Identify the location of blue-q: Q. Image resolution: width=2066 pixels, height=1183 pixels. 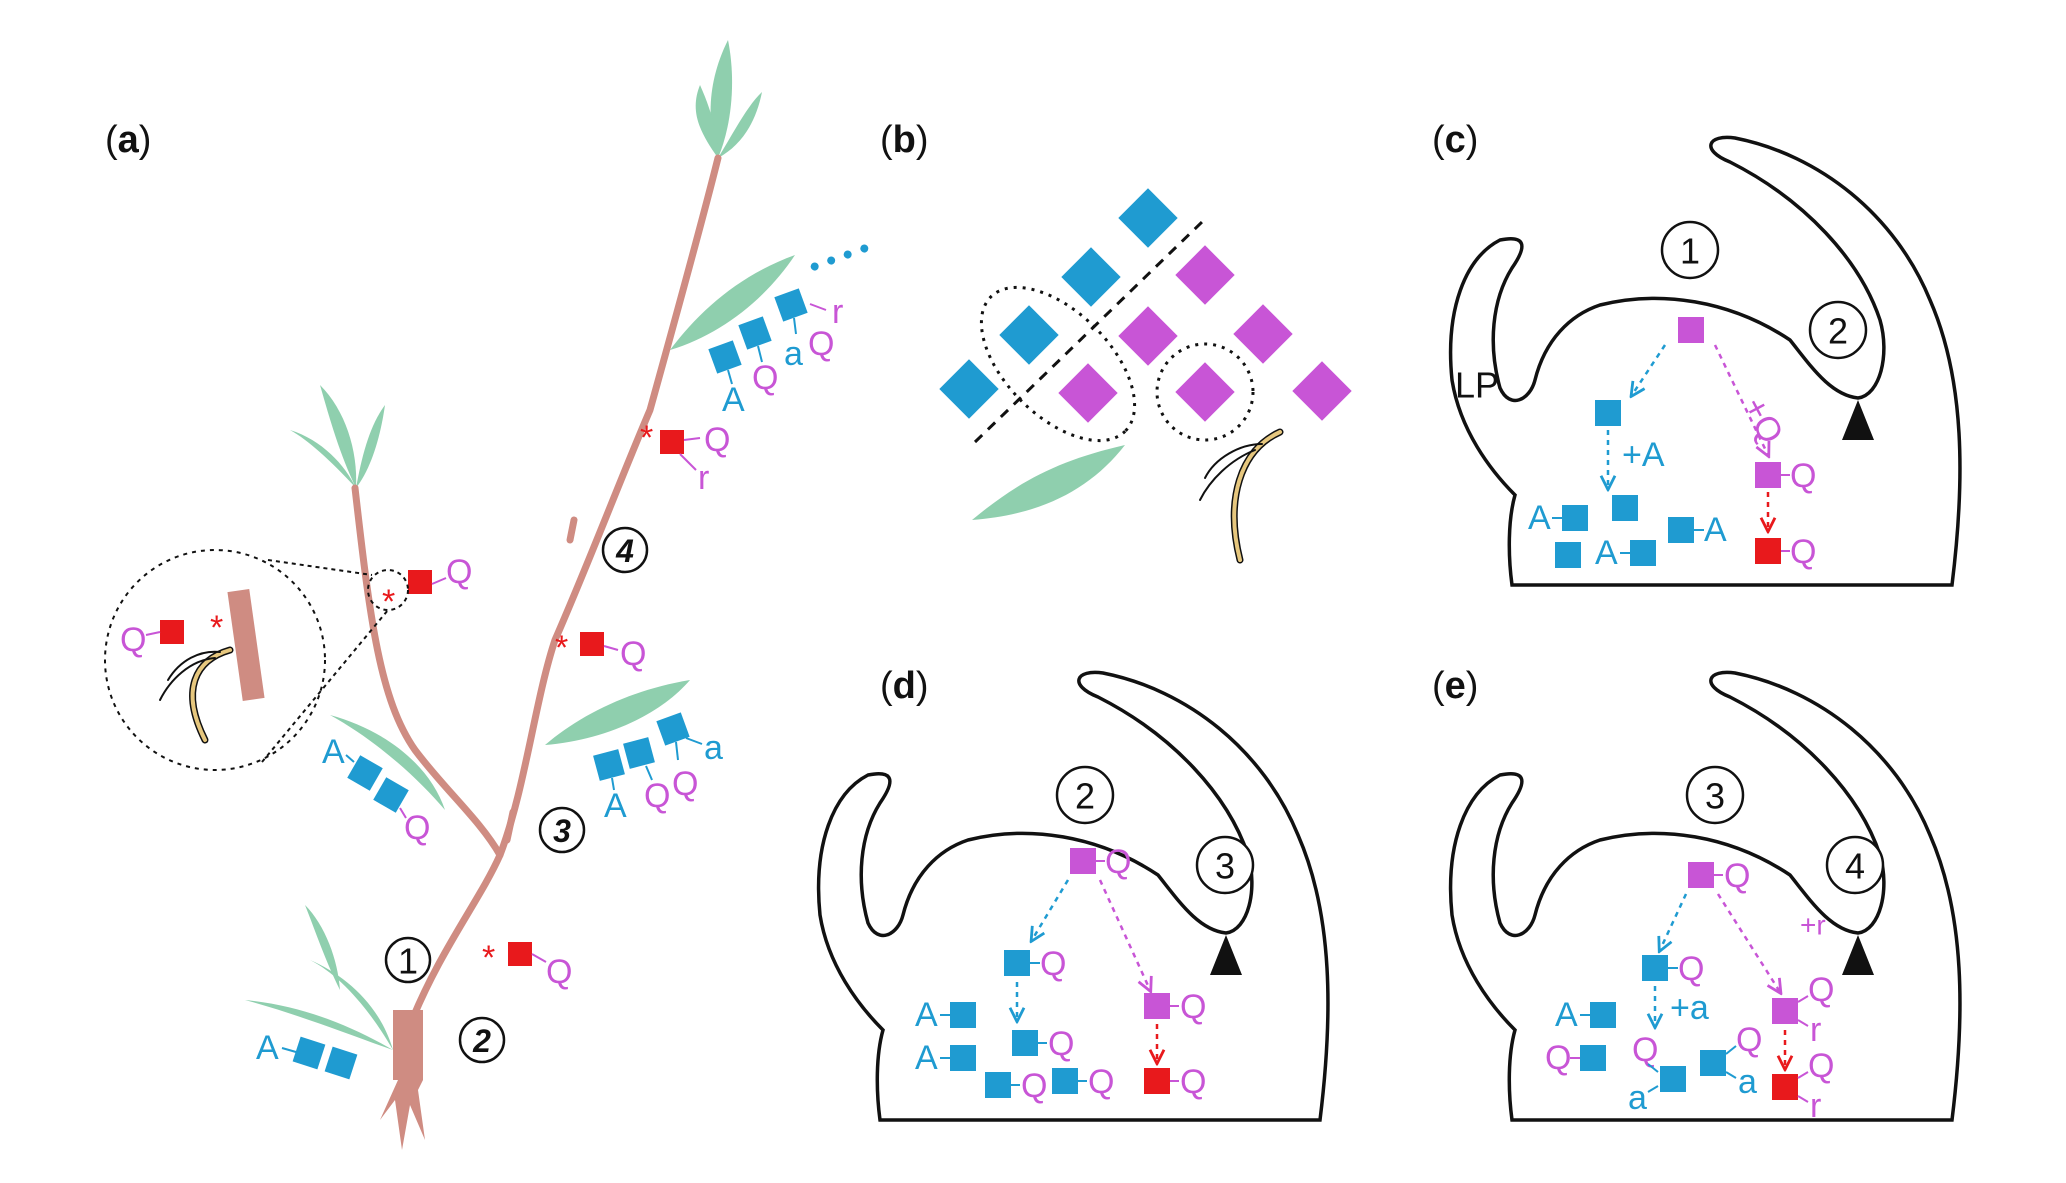
(1035, 964).